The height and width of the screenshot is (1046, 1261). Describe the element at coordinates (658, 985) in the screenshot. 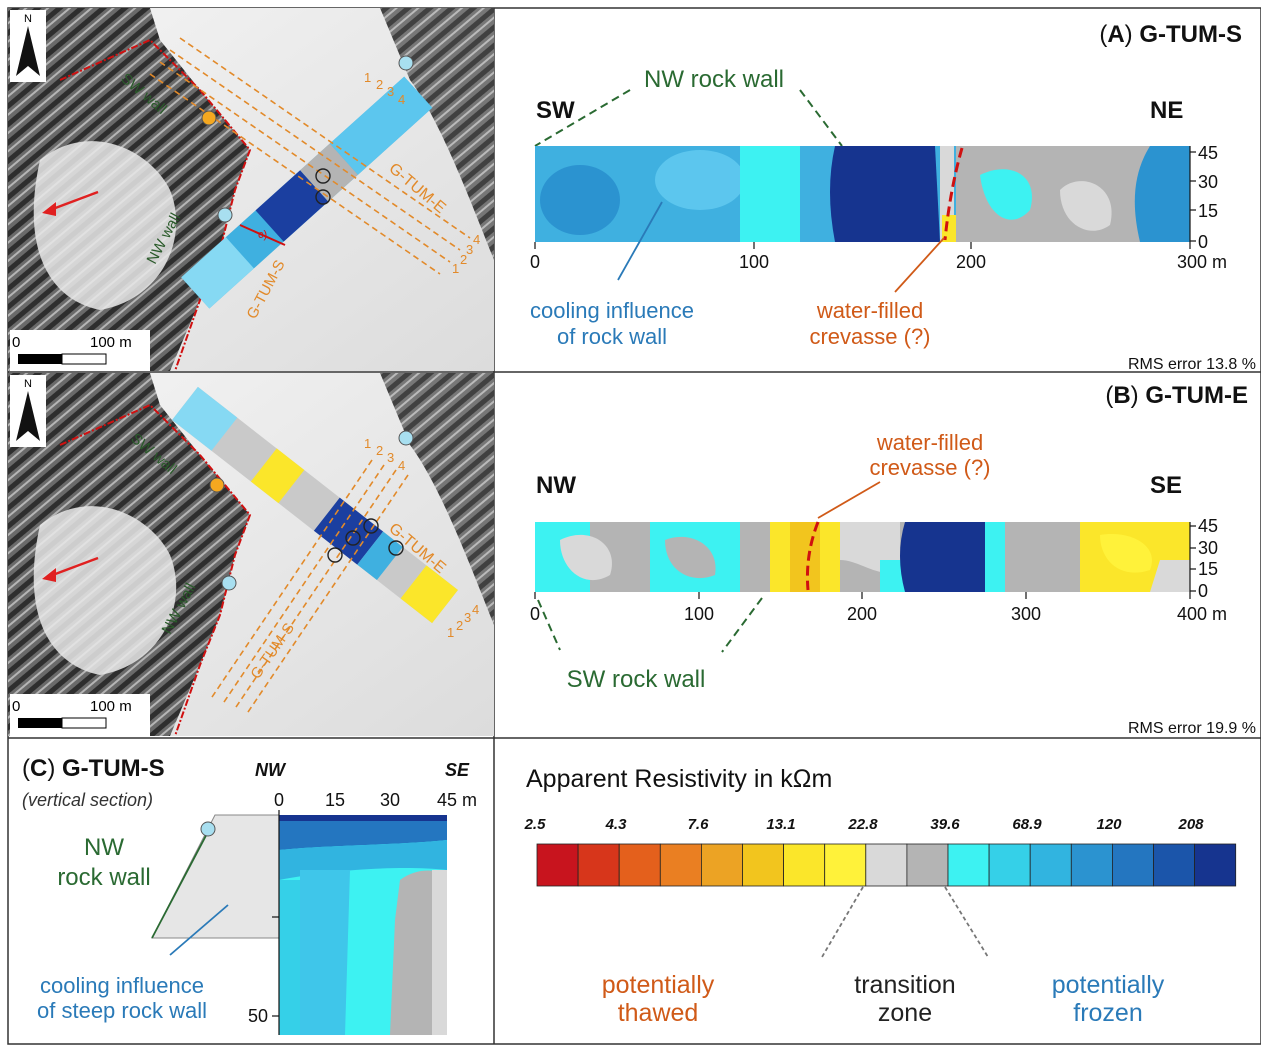

I see `thawed-label: potentially` at that location.